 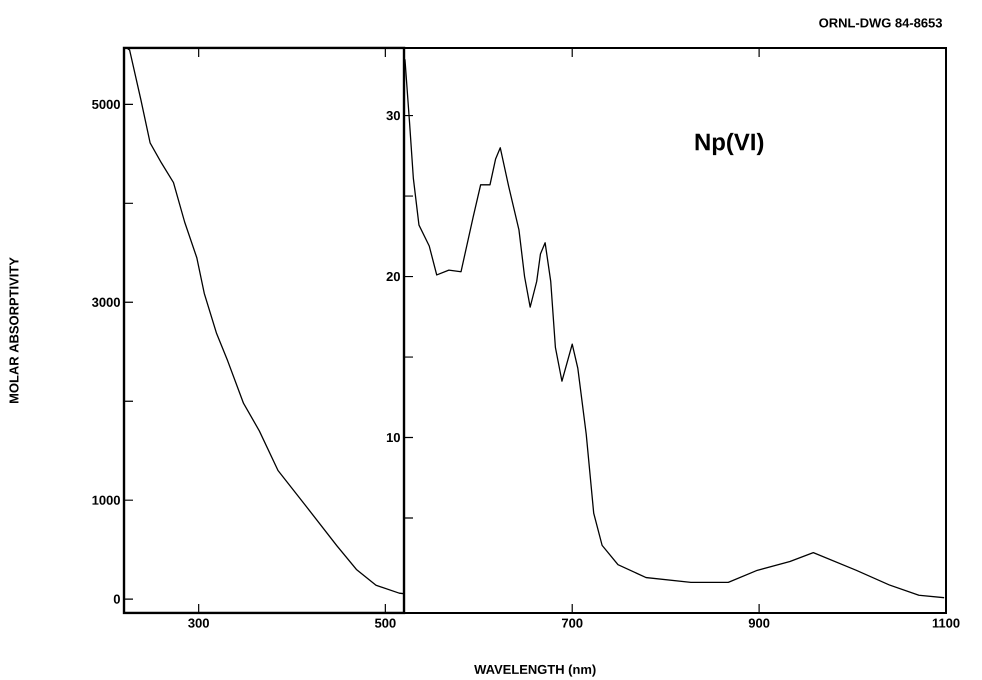 I want to click on x-tick-label: 1100, so click(x=946, y=623).